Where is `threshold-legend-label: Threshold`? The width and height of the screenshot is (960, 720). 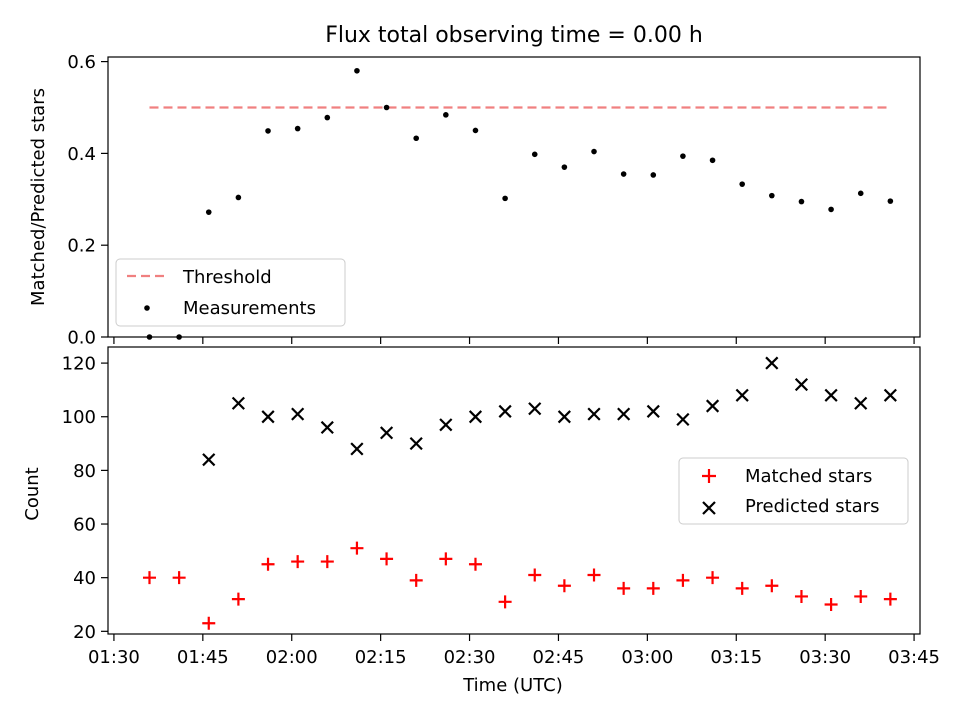 threshold-legend-label: Threshold is located at coordinates (227, 277).